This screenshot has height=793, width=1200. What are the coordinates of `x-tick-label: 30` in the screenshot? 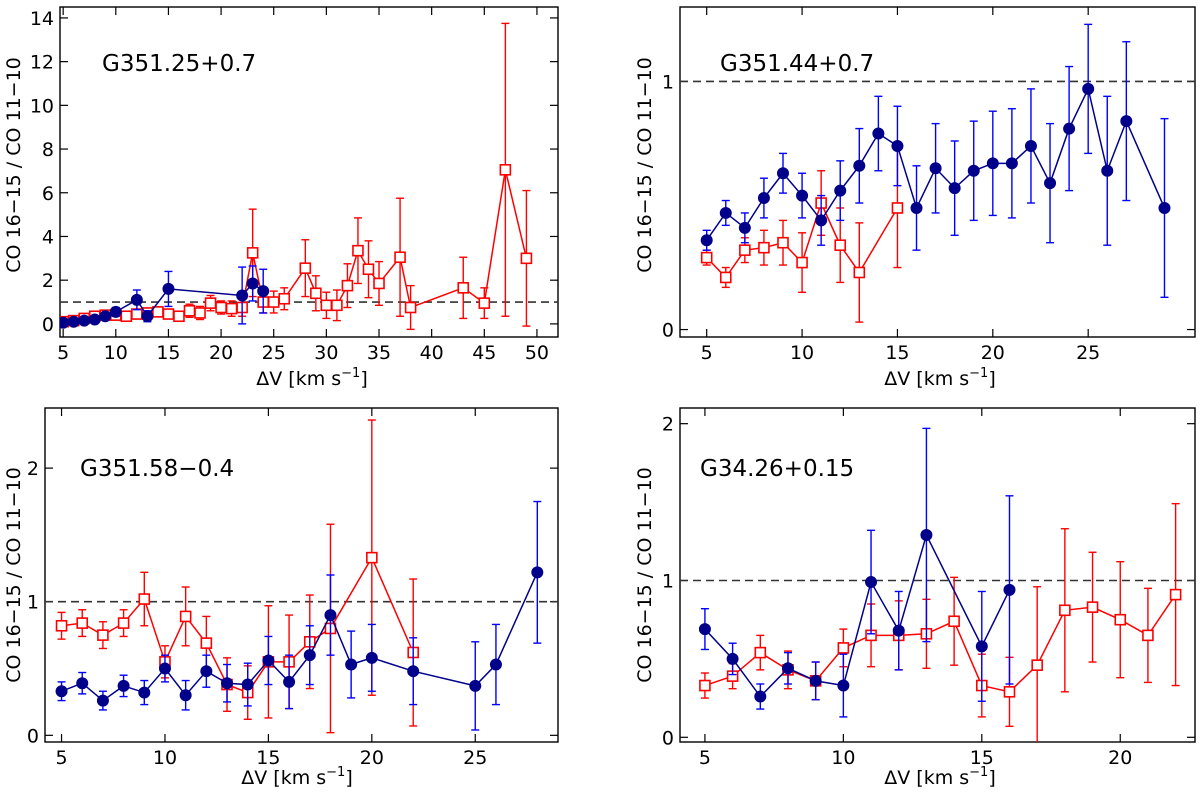 It's located at (326, 353).